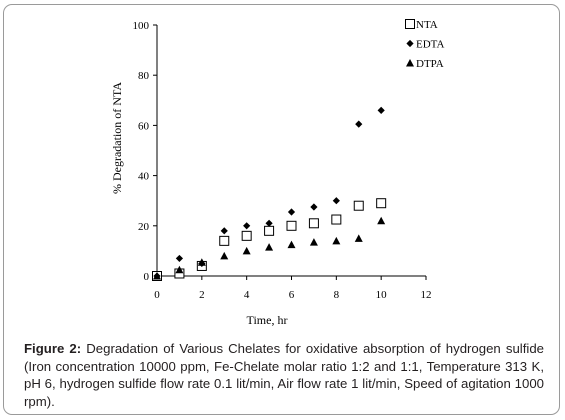 The height and width of the screenshot is (420, 565). What do you see at coordinates (144, 177) in the screenshot?
I see `y-tick-label: 40` at bounding box center [144, 177].